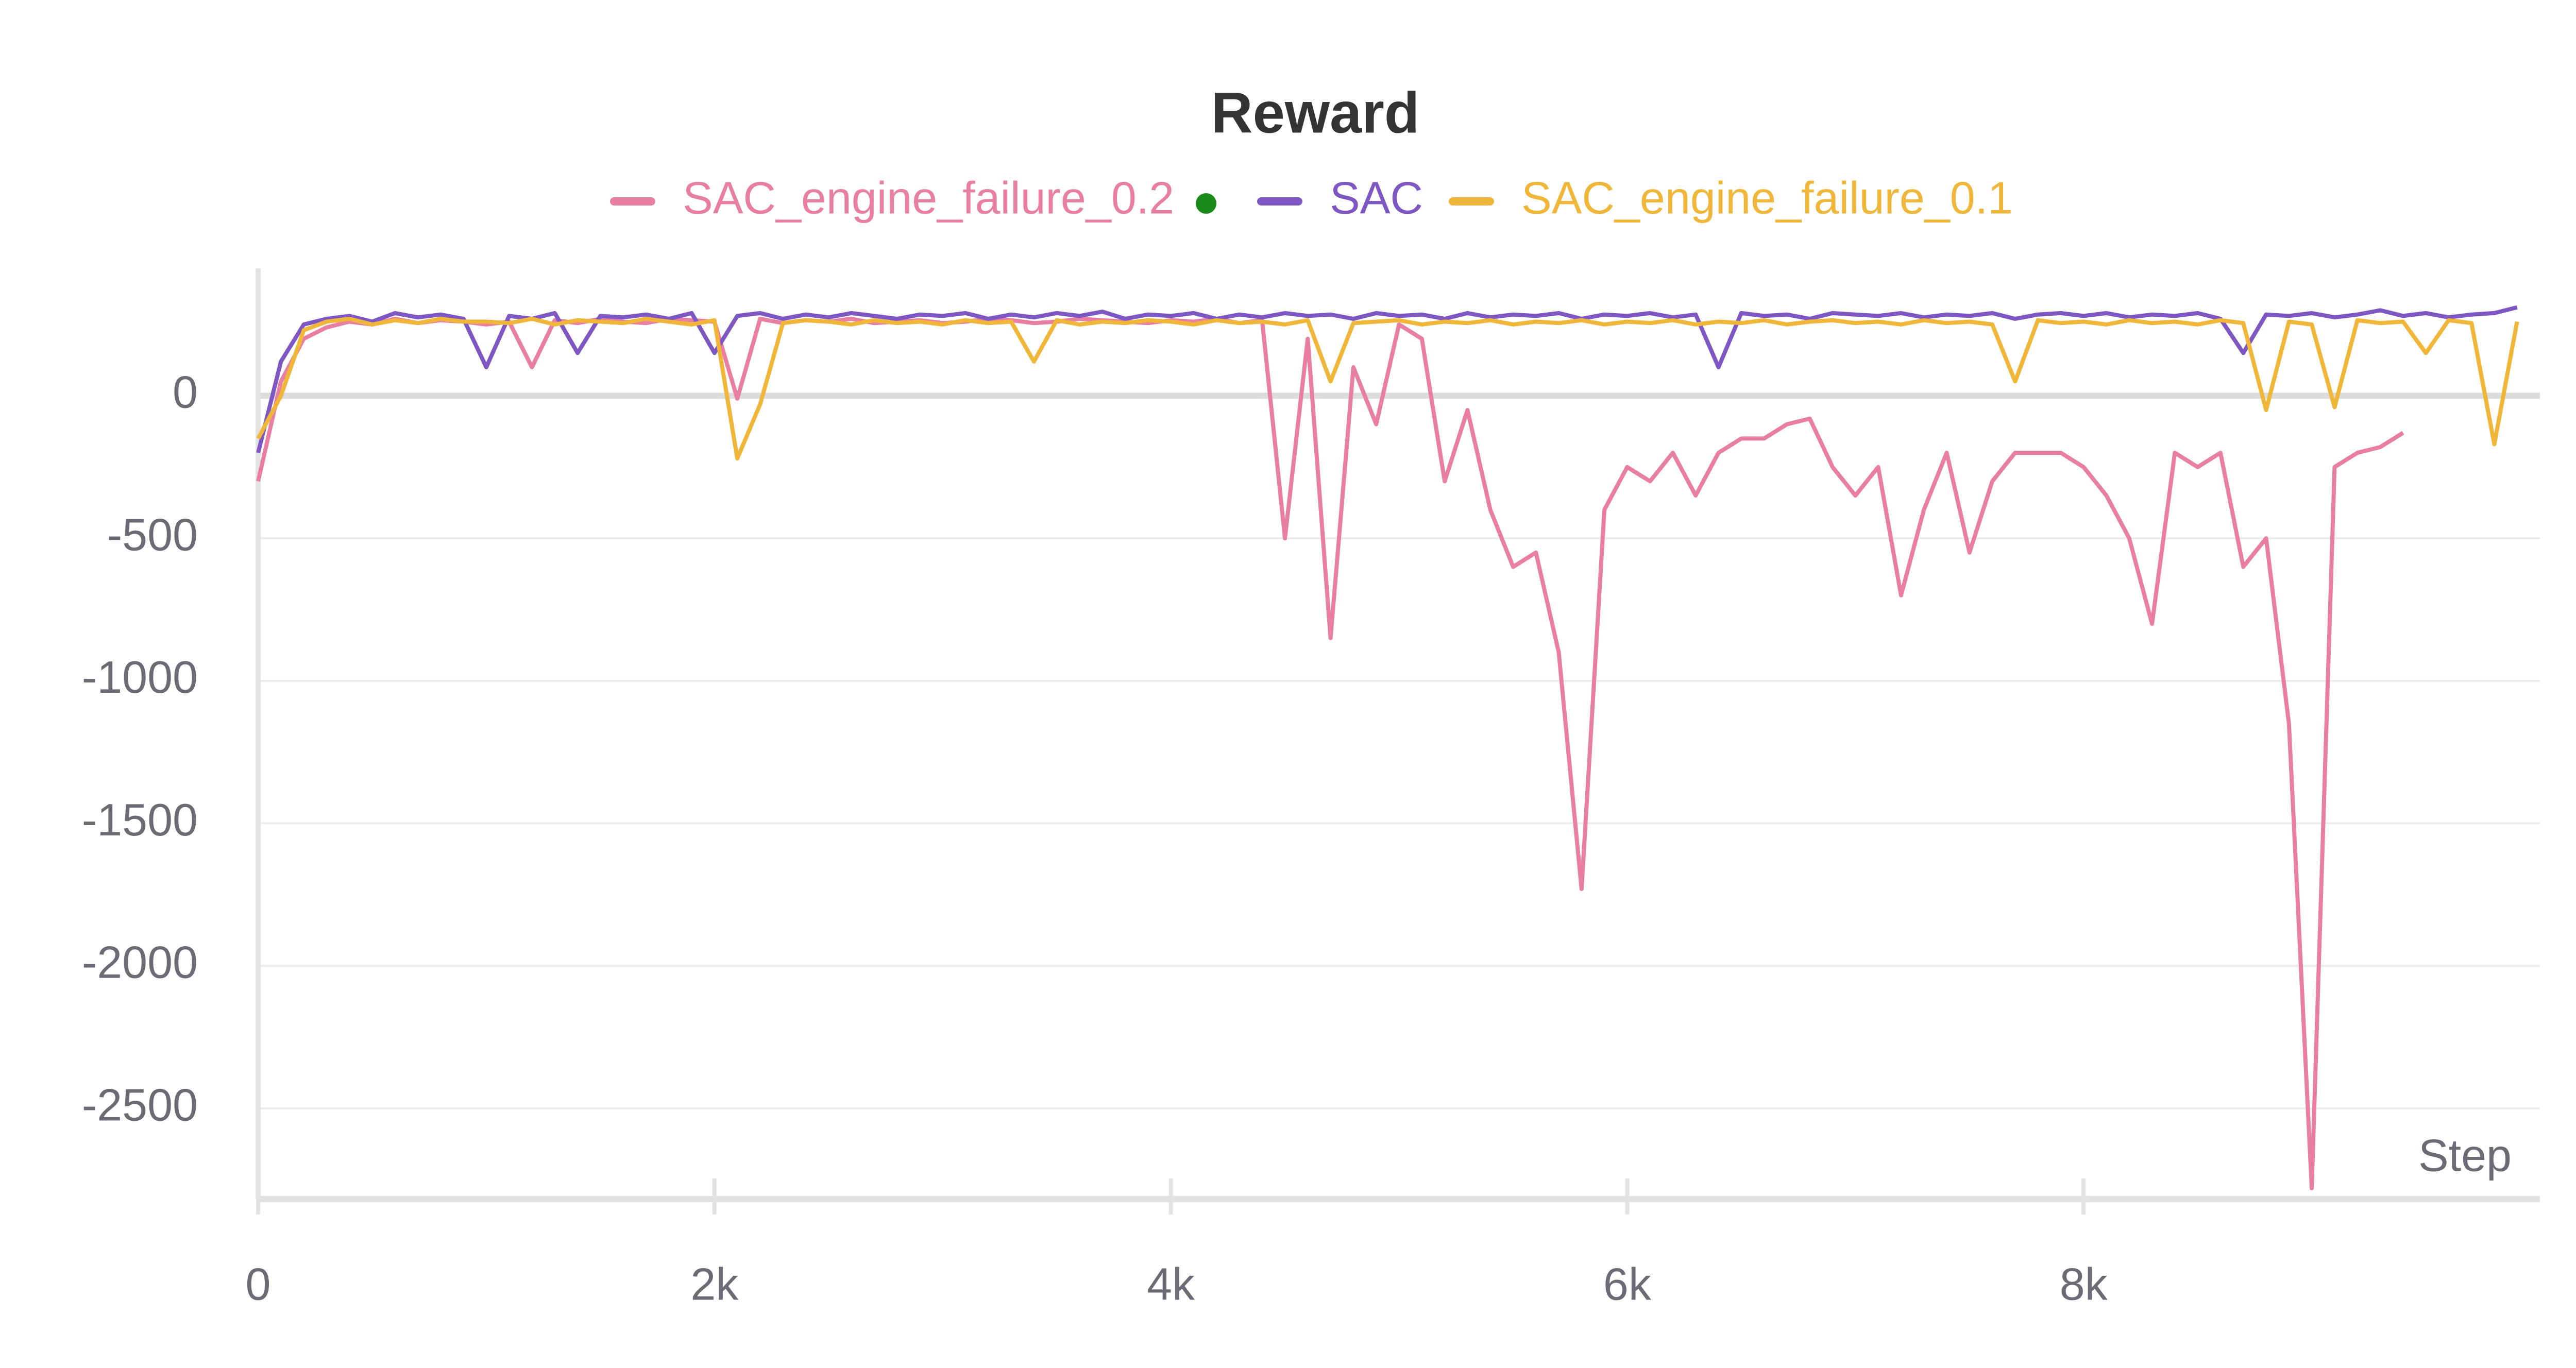 This screenshot has height=1368, width=2576. Describe the element at coordinates (185, 392) in the screenshot. I see `y-tick-label: 0` at that location.